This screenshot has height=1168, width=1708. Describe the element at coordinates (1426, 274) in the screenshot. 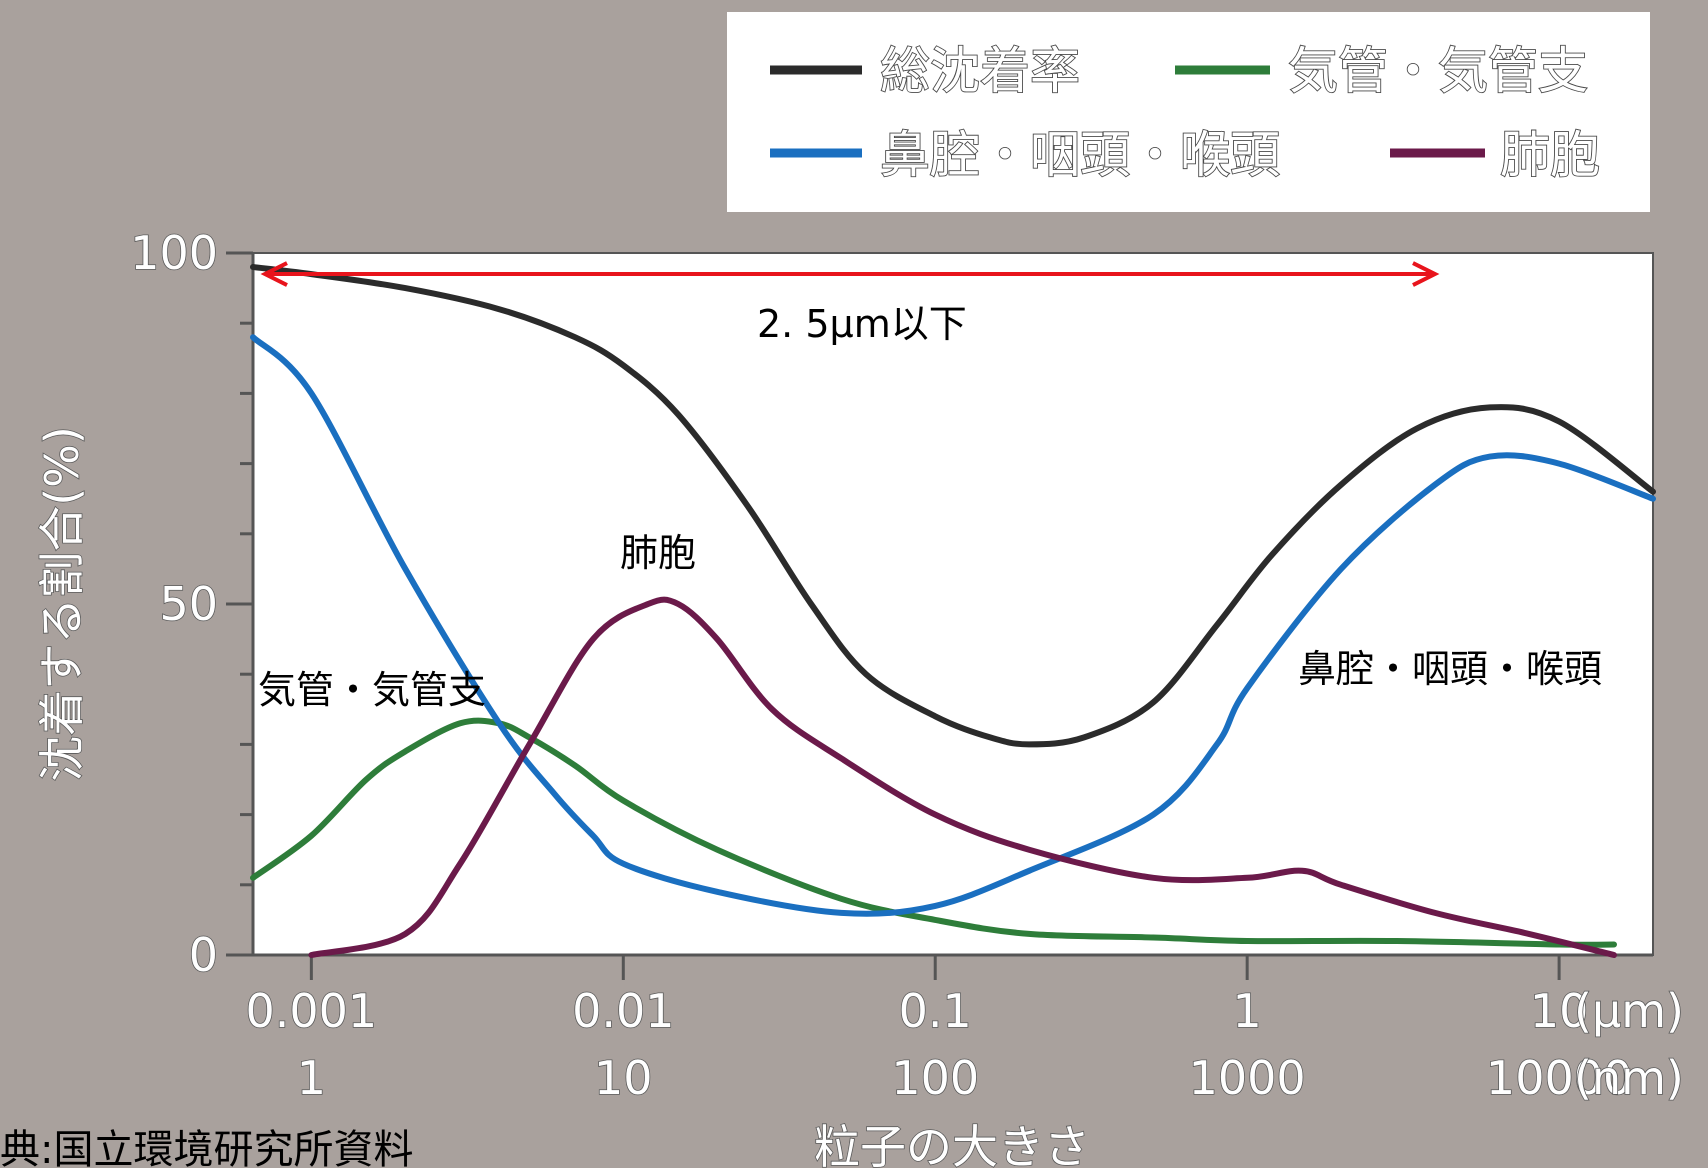

I see `range-arrow-head-right` at that location.